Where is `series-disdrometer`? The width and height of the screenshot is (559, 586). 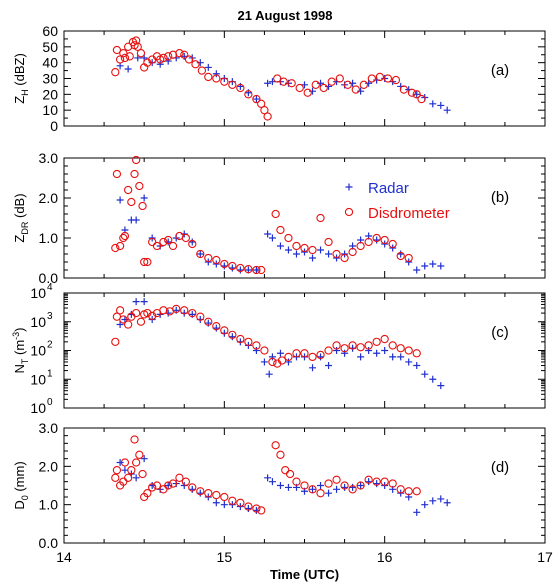
series-disdrometer is located at coordinates (268, 78).